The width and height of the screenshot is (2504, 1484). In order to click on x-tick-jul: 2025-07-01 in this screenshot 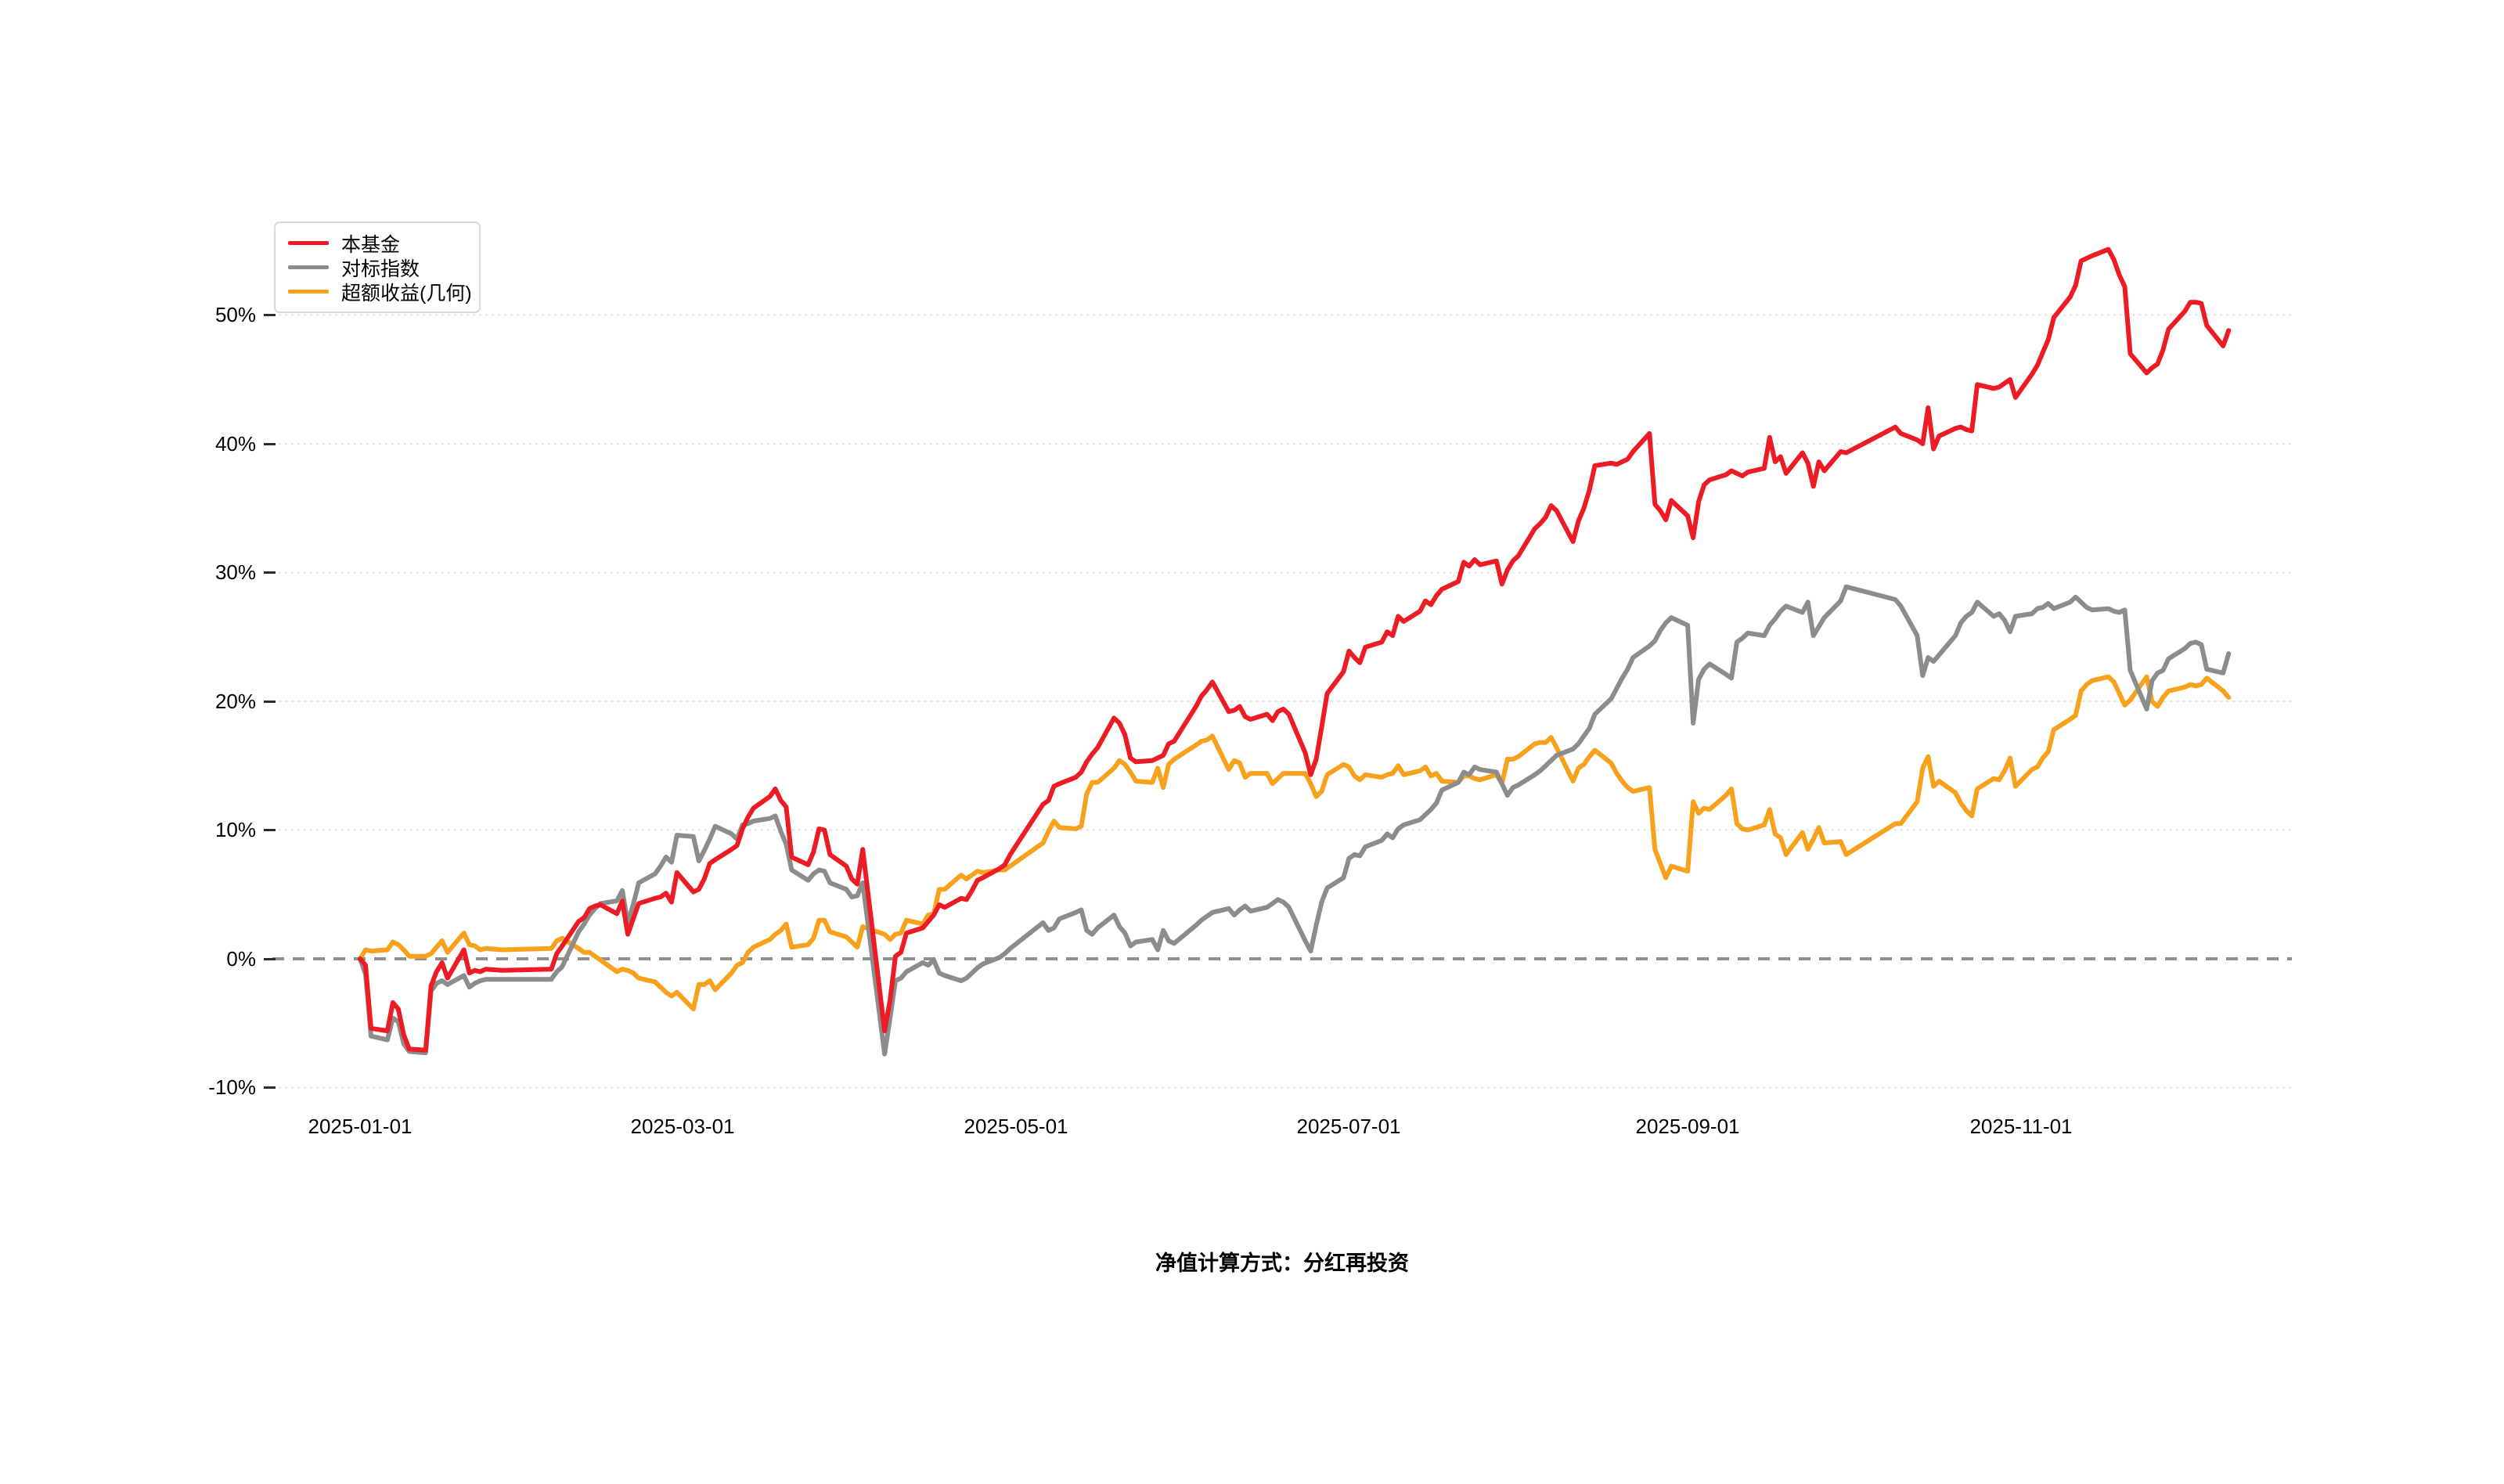, I will do `click(1348, 1126)`.